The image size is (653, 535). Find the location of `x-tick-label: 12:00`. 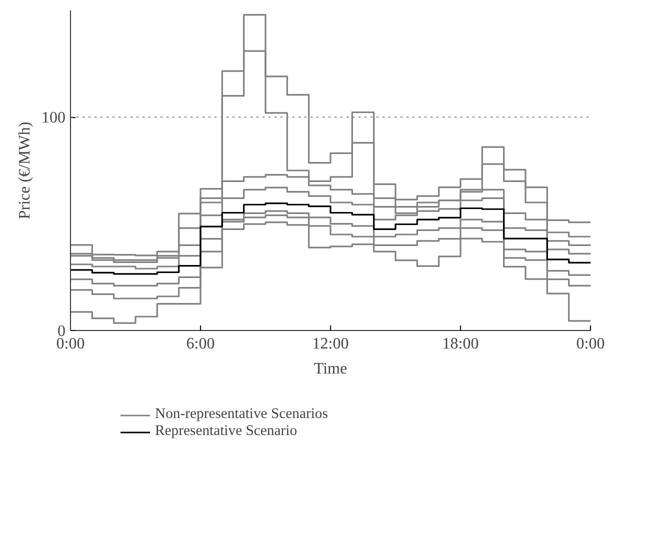

x-tick-label: 12:00 is located at coordinates (330, 344).